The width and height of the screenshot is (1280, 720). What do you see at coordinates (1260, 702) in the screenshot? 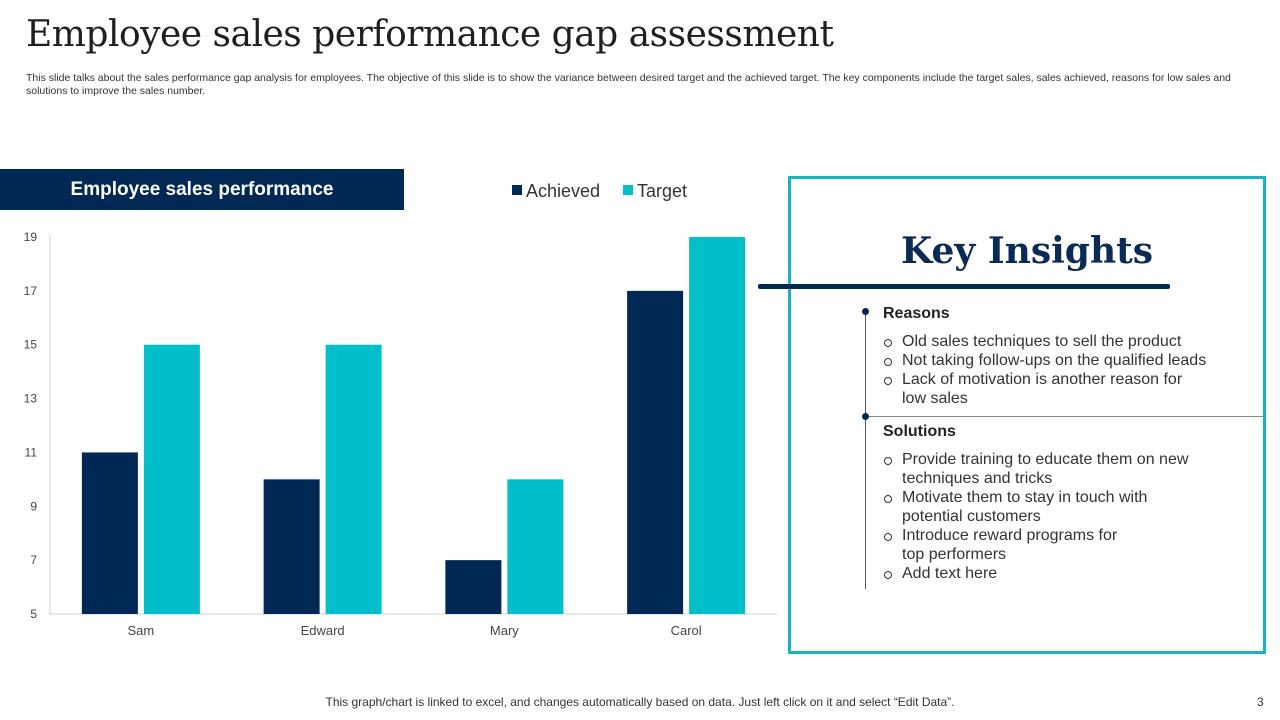
I see `page-number: 3` at bounding box center [1260, 702].